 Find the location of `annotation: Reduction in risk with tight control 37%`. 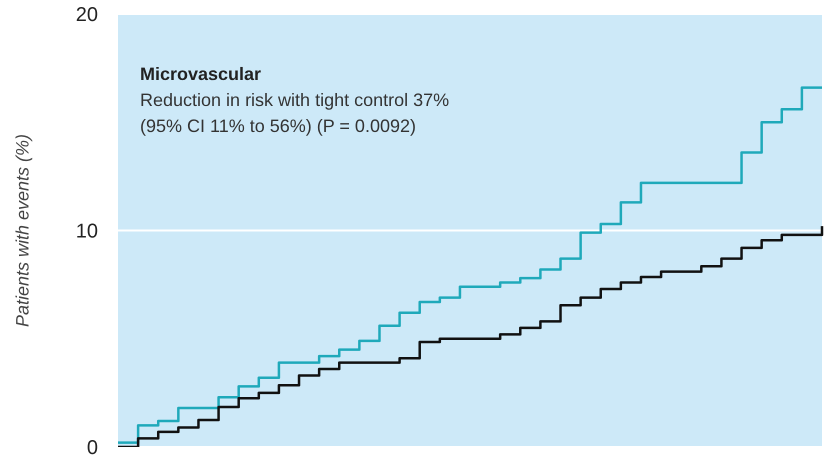

annotation: Reduction in risk with tight control 37% is located at coordinates (295, 100).